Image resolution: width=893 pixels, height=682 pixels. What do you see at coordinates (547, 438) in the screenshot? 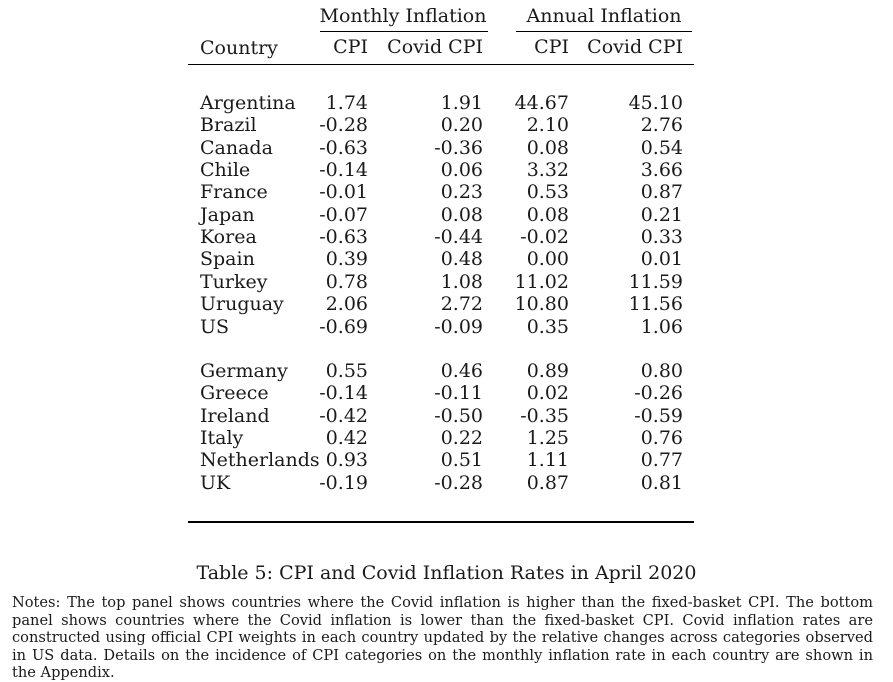
I see `cell-annual-cpi: 1.25` at bounding box center [547, 438].